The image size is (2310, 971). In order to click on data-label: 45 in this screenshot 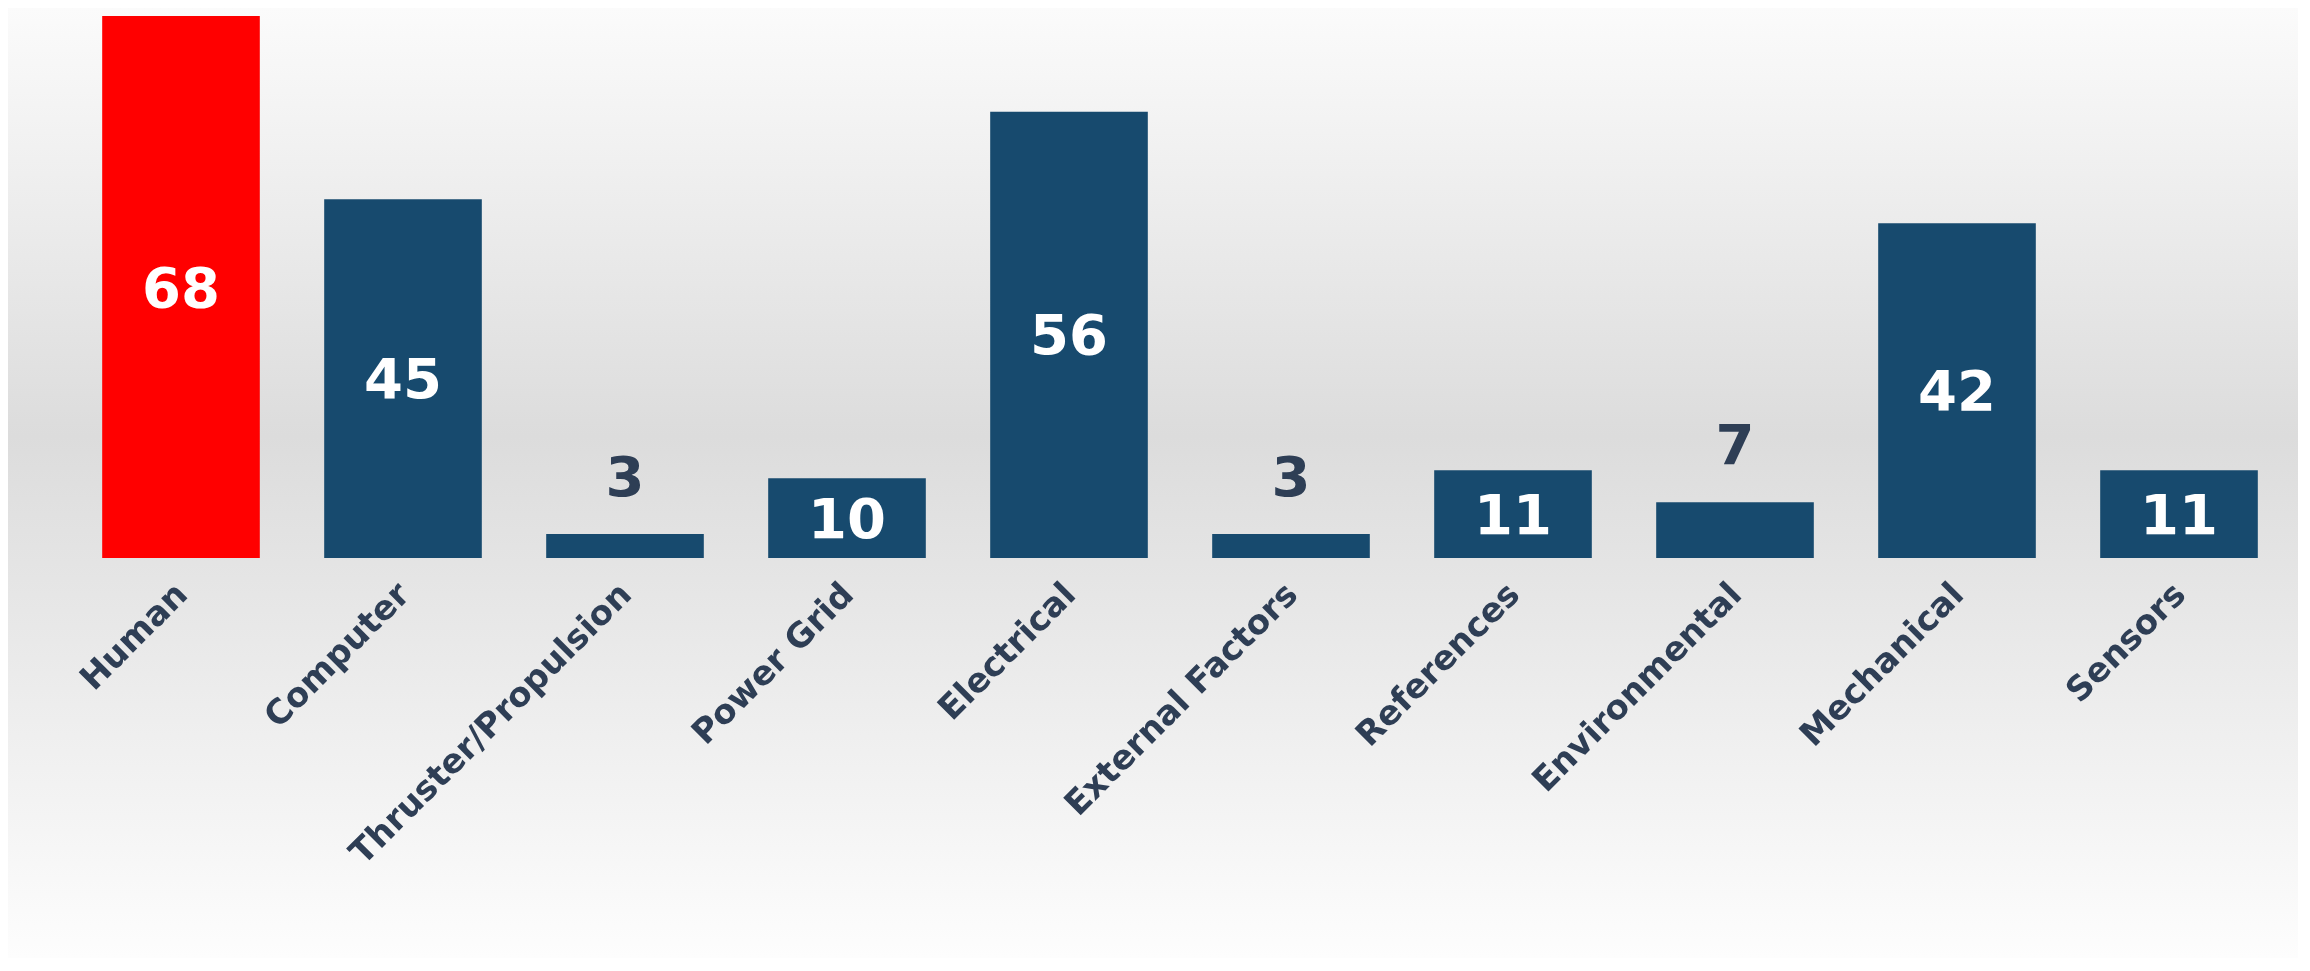, I will do `click(403, 379)`.